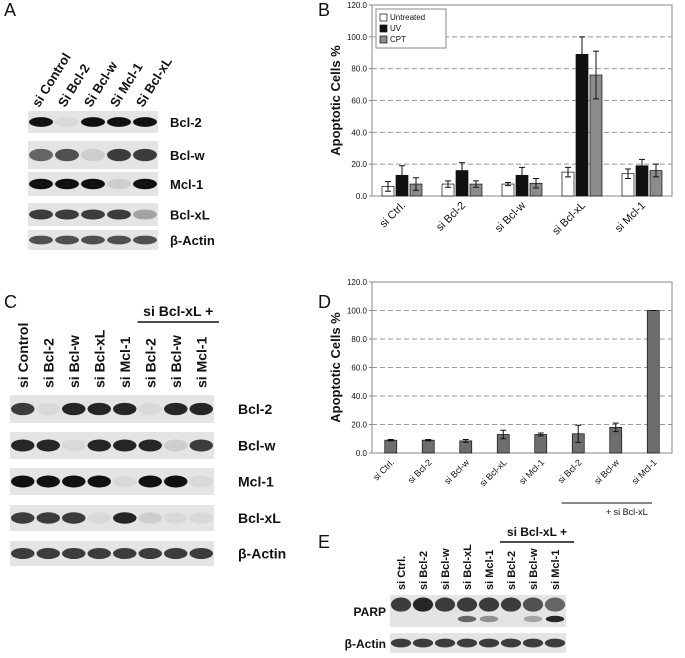 Image resolution: width=685 pixels, height=658 pixels. Describe the element at coordinates (411, 28) in the screenshot. I see `legend-box` at that location.